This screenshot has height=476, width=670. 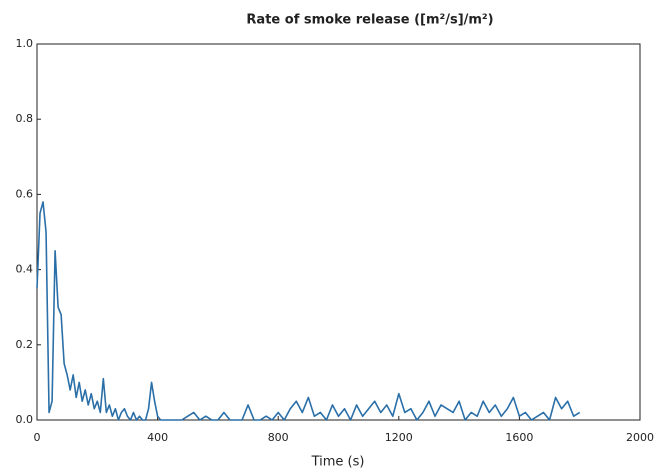 I want to click on y-tick-label: 0.6, so click(x=25, y=193).